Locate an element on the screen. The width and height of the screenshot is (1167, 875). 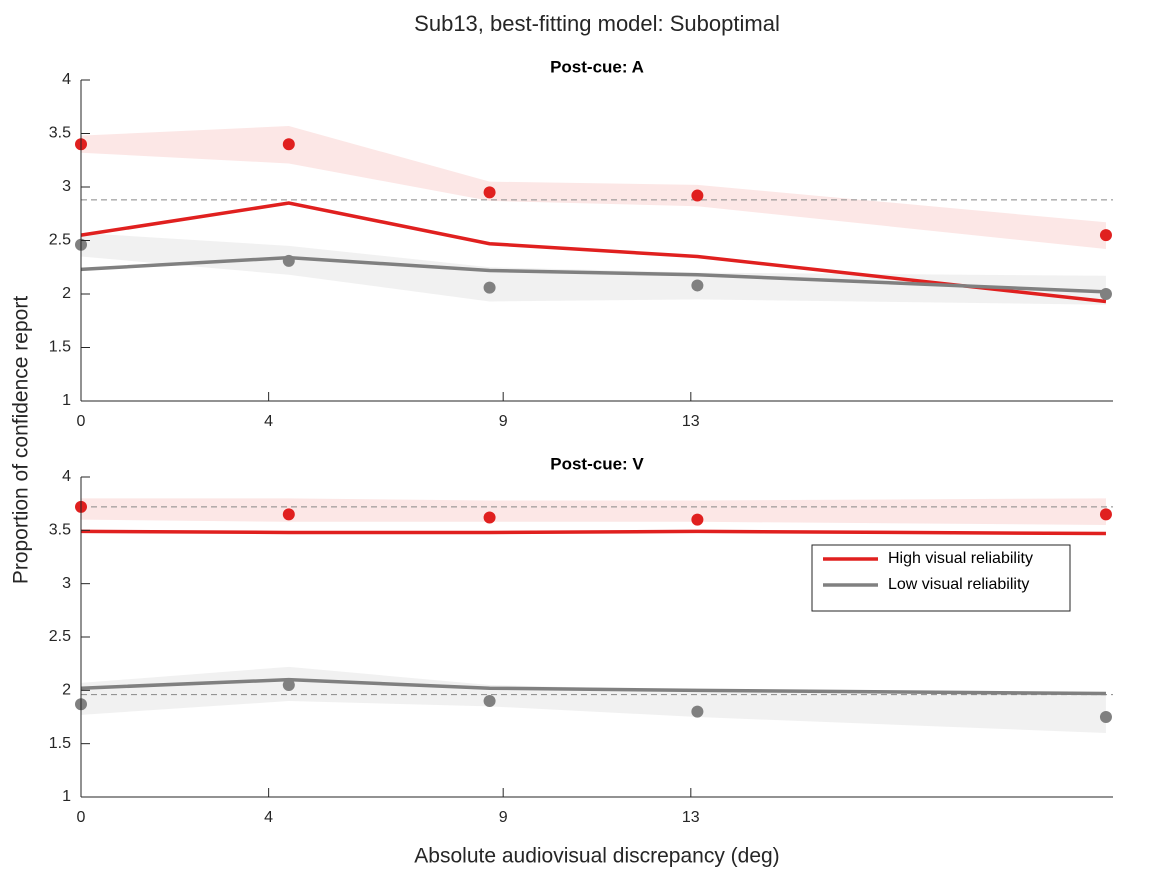
x-axis-label: Absolute audiovisual discrepancy (deg) is located at coordinates (596, 856).